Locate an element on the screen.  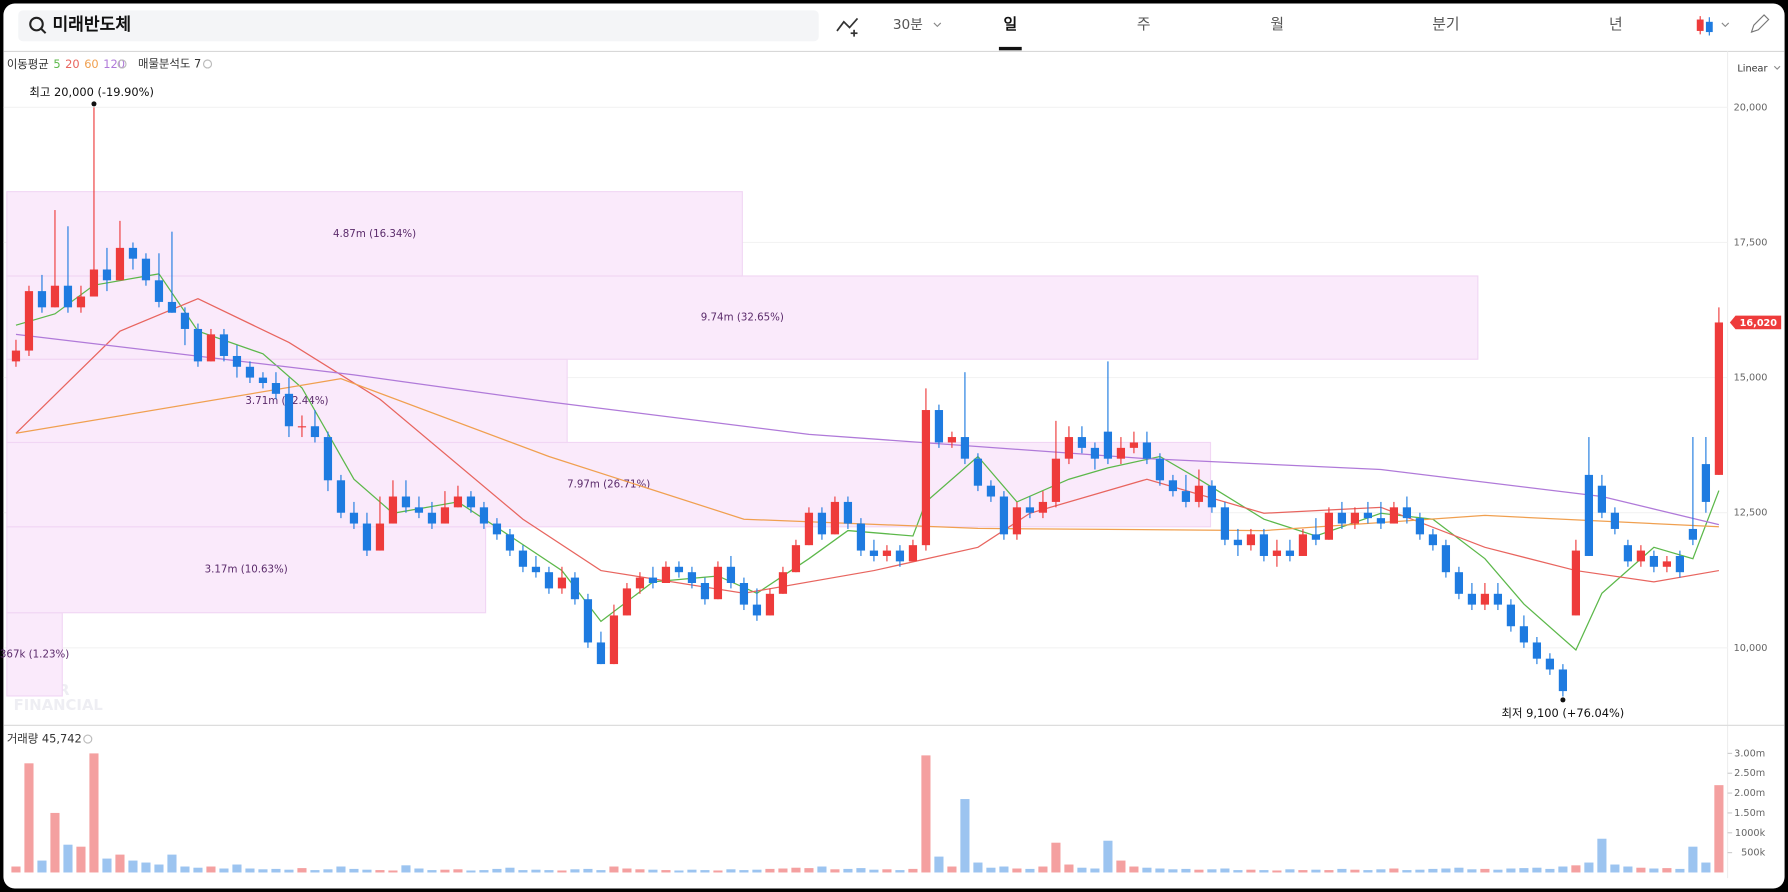
scale-mode: Linear is located at coordinates (1752, 69).